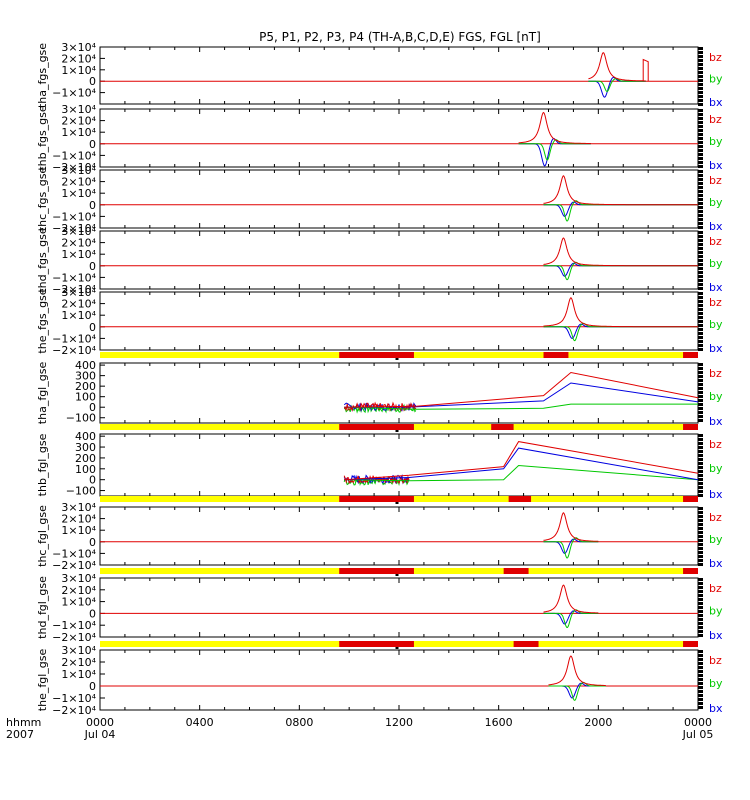  I want to click on panel-ylabel: thb_fgs_gse, so click(42, 138).